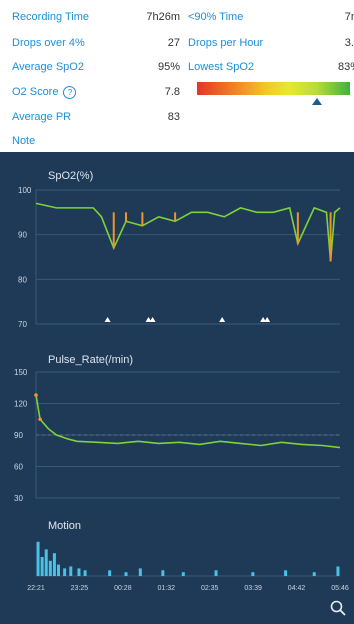  What do you see at coordinates (90, 360) in the screenshot?
I see `pulse-chart-title: Pulse_Rate(/min)` at bounding box center [90, 360].